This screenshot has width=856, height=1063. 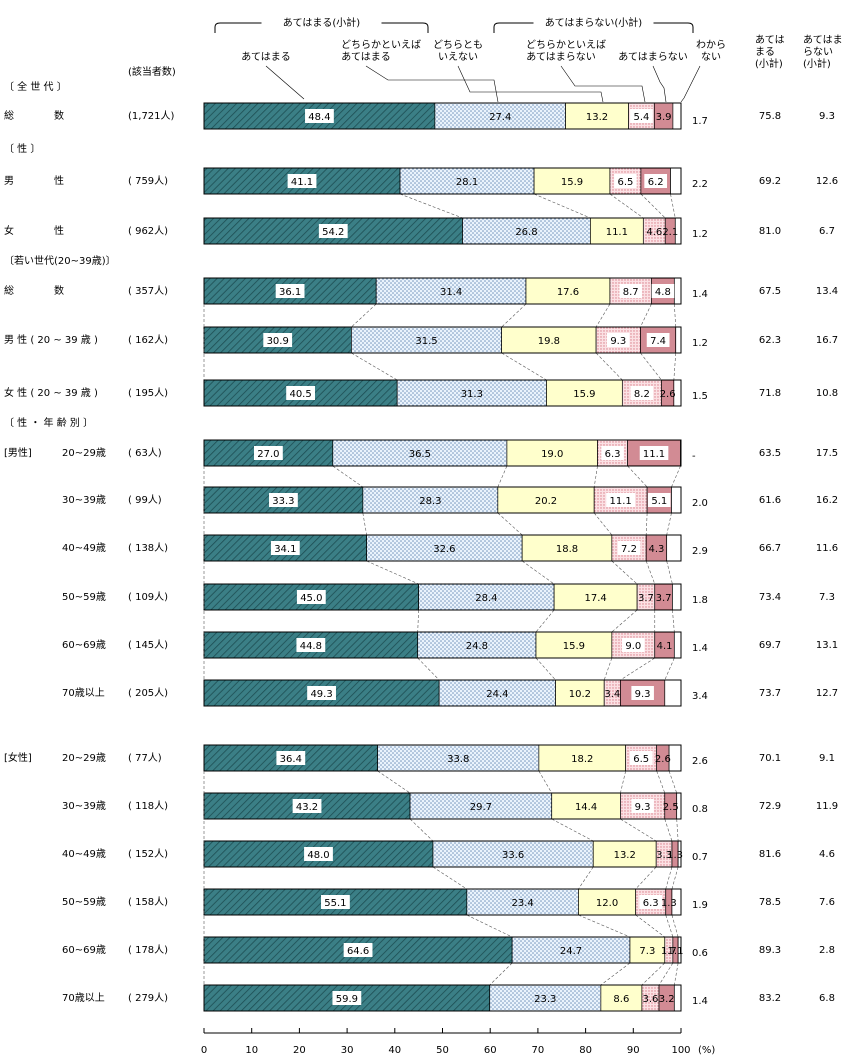 I want to click on row-count: ( 118人), so click(x=148, y=806).